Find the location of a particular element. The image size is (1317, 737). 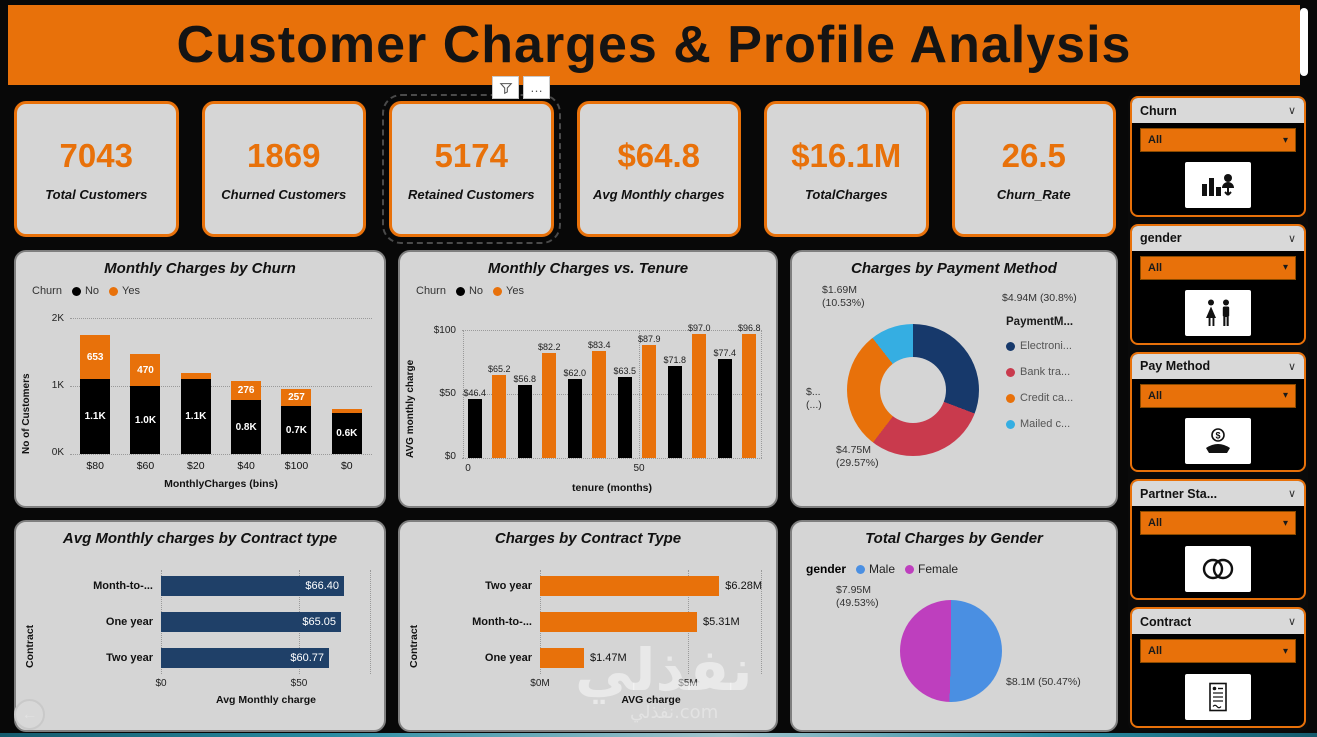

bar: $60.77 is located at coordinates (245, 658).